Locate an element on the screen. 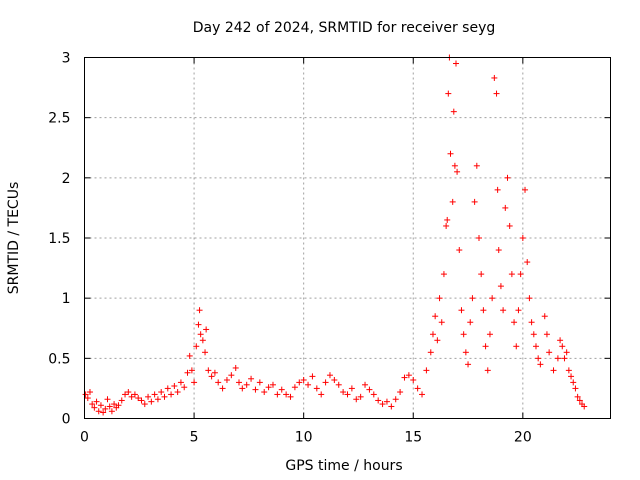  y-tick-label: 2.5 is located at coordinates (59, 119).